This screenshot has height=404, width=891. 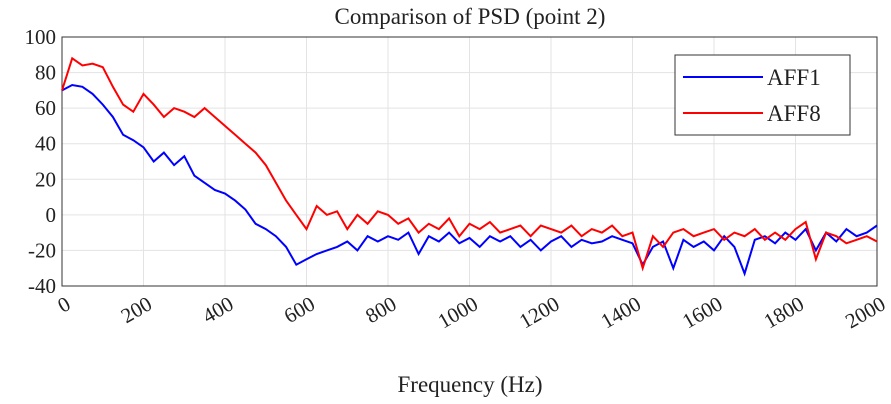 I want to click on legend-label: AFF8, so click(x=794, y=113).